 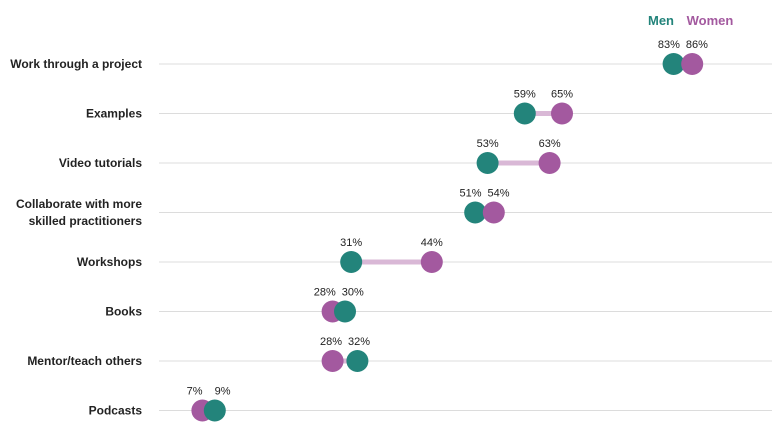 I want to click on category-label: Mentor/teach others, so click(x=84, y=361).